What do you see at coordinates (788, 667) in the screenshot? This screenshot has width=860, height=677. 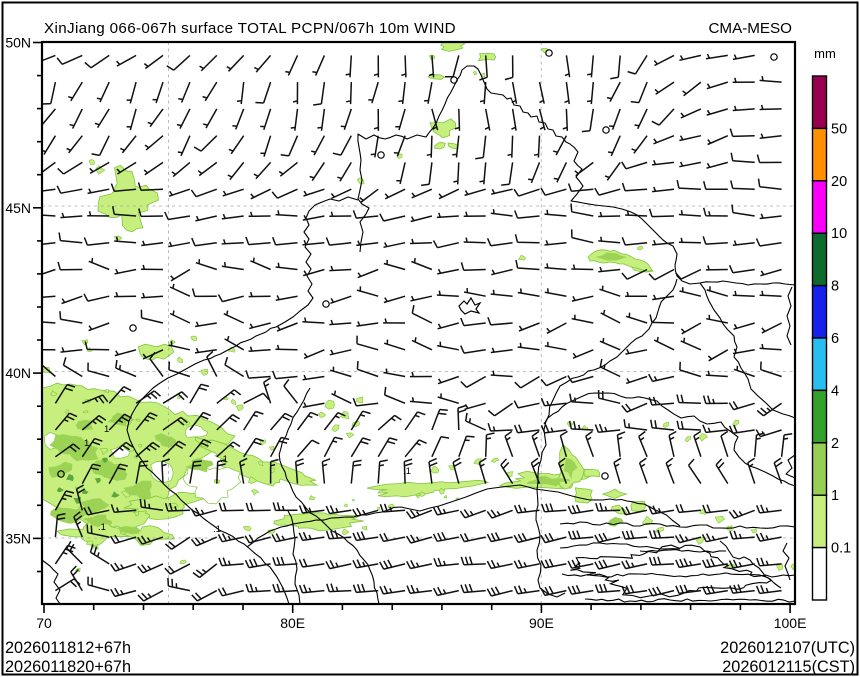 I see `svg-text: 2026012115(CST)` at bounding box center [788, 667].